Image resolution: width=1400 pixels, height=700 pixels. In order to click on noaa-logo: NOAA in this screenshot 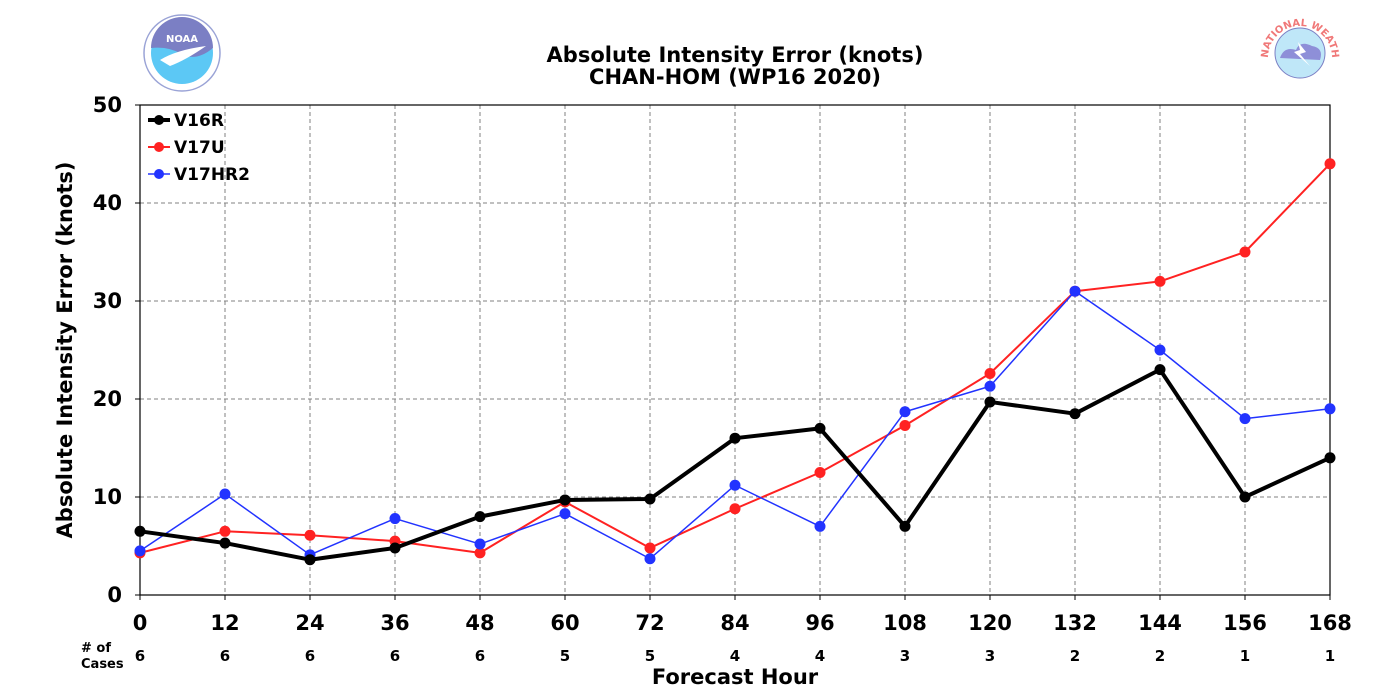, I will do `click(182, 53)`.